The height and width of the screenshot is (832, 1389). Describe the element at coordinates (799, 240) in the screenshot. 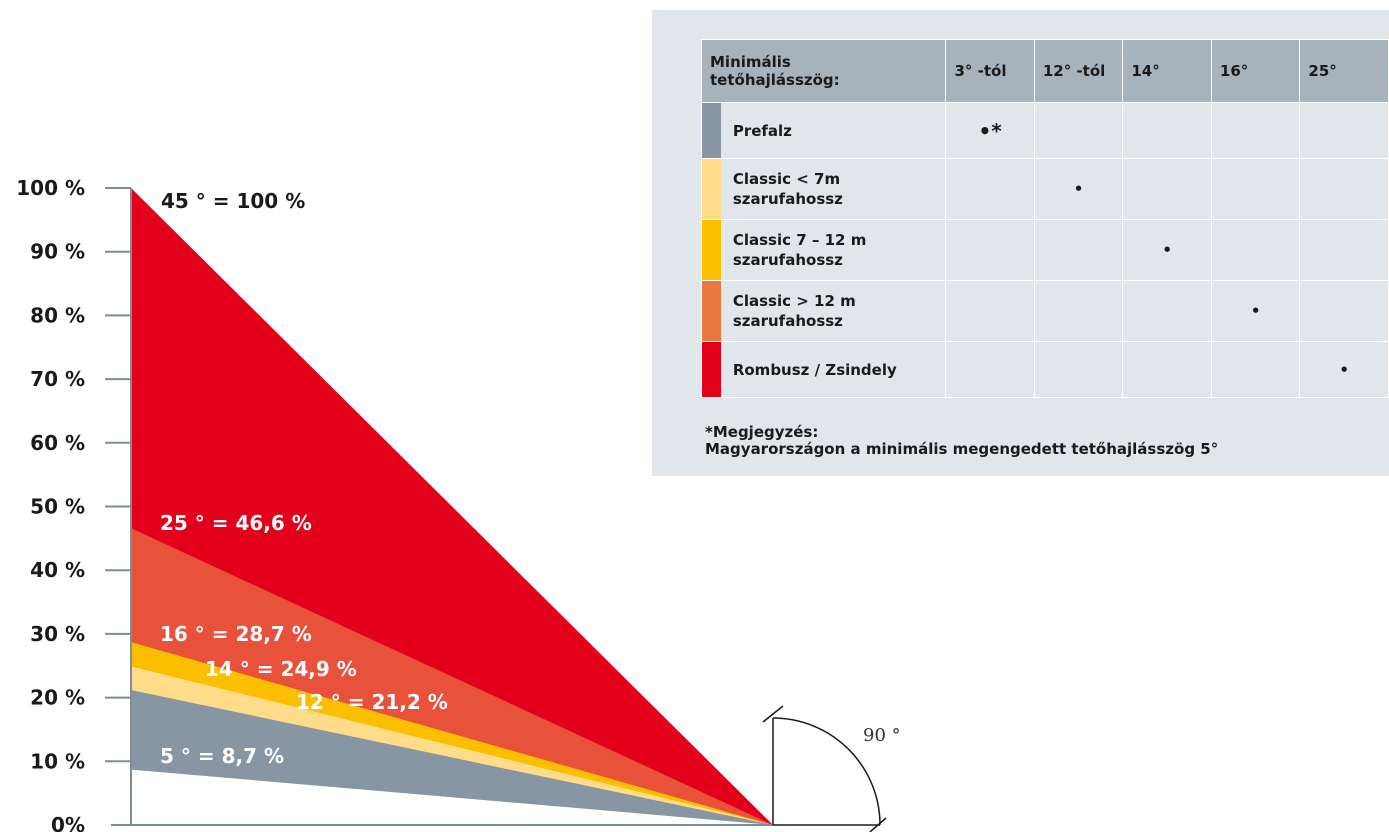

I see `row-name-line: Classic 7 – 12 m` at that location.